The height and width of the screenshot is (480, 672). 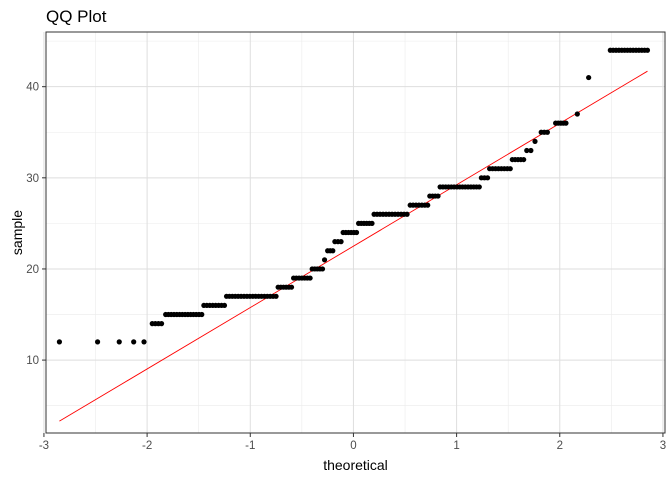 I want to click on chart-title: QQ Plot, so click(x=76, y=16).